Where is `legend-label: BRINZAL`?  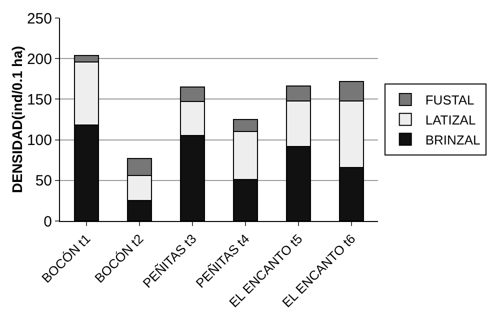
legend-label: BRINZAL is located at coordinates (452, 140).